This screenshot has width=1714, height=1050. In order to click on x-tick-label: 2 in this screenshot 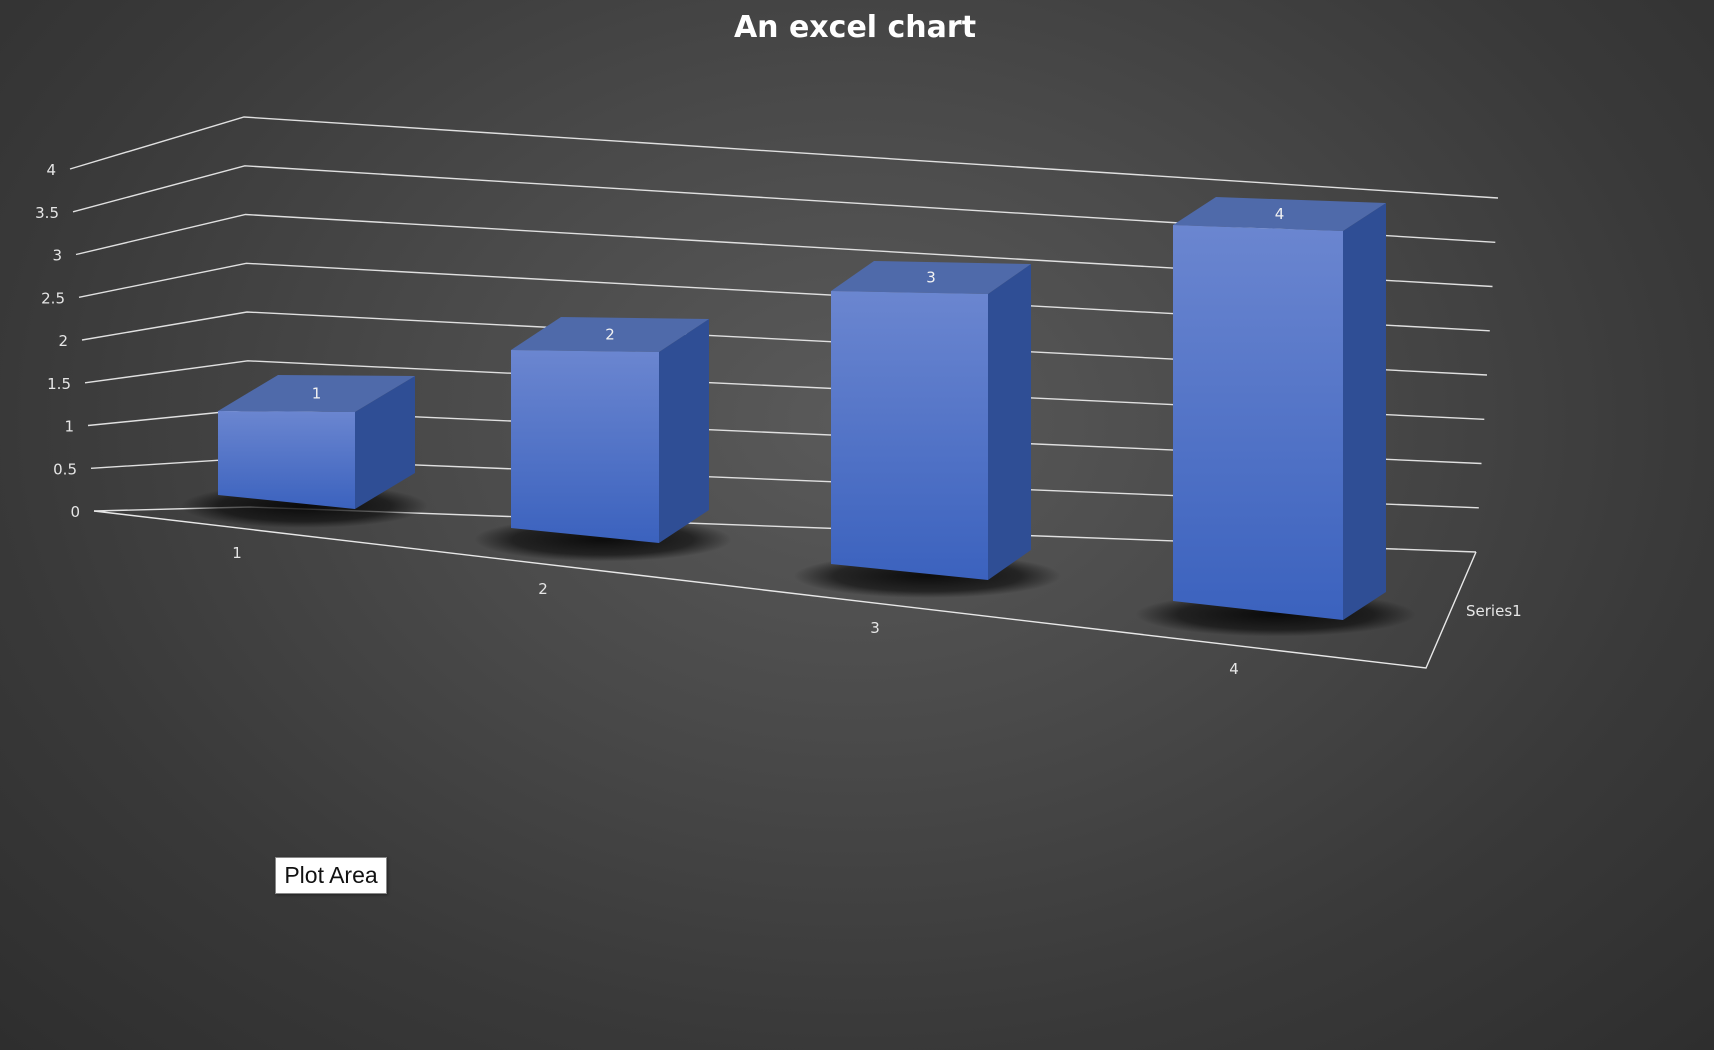, I will do `click(543, 589)`.